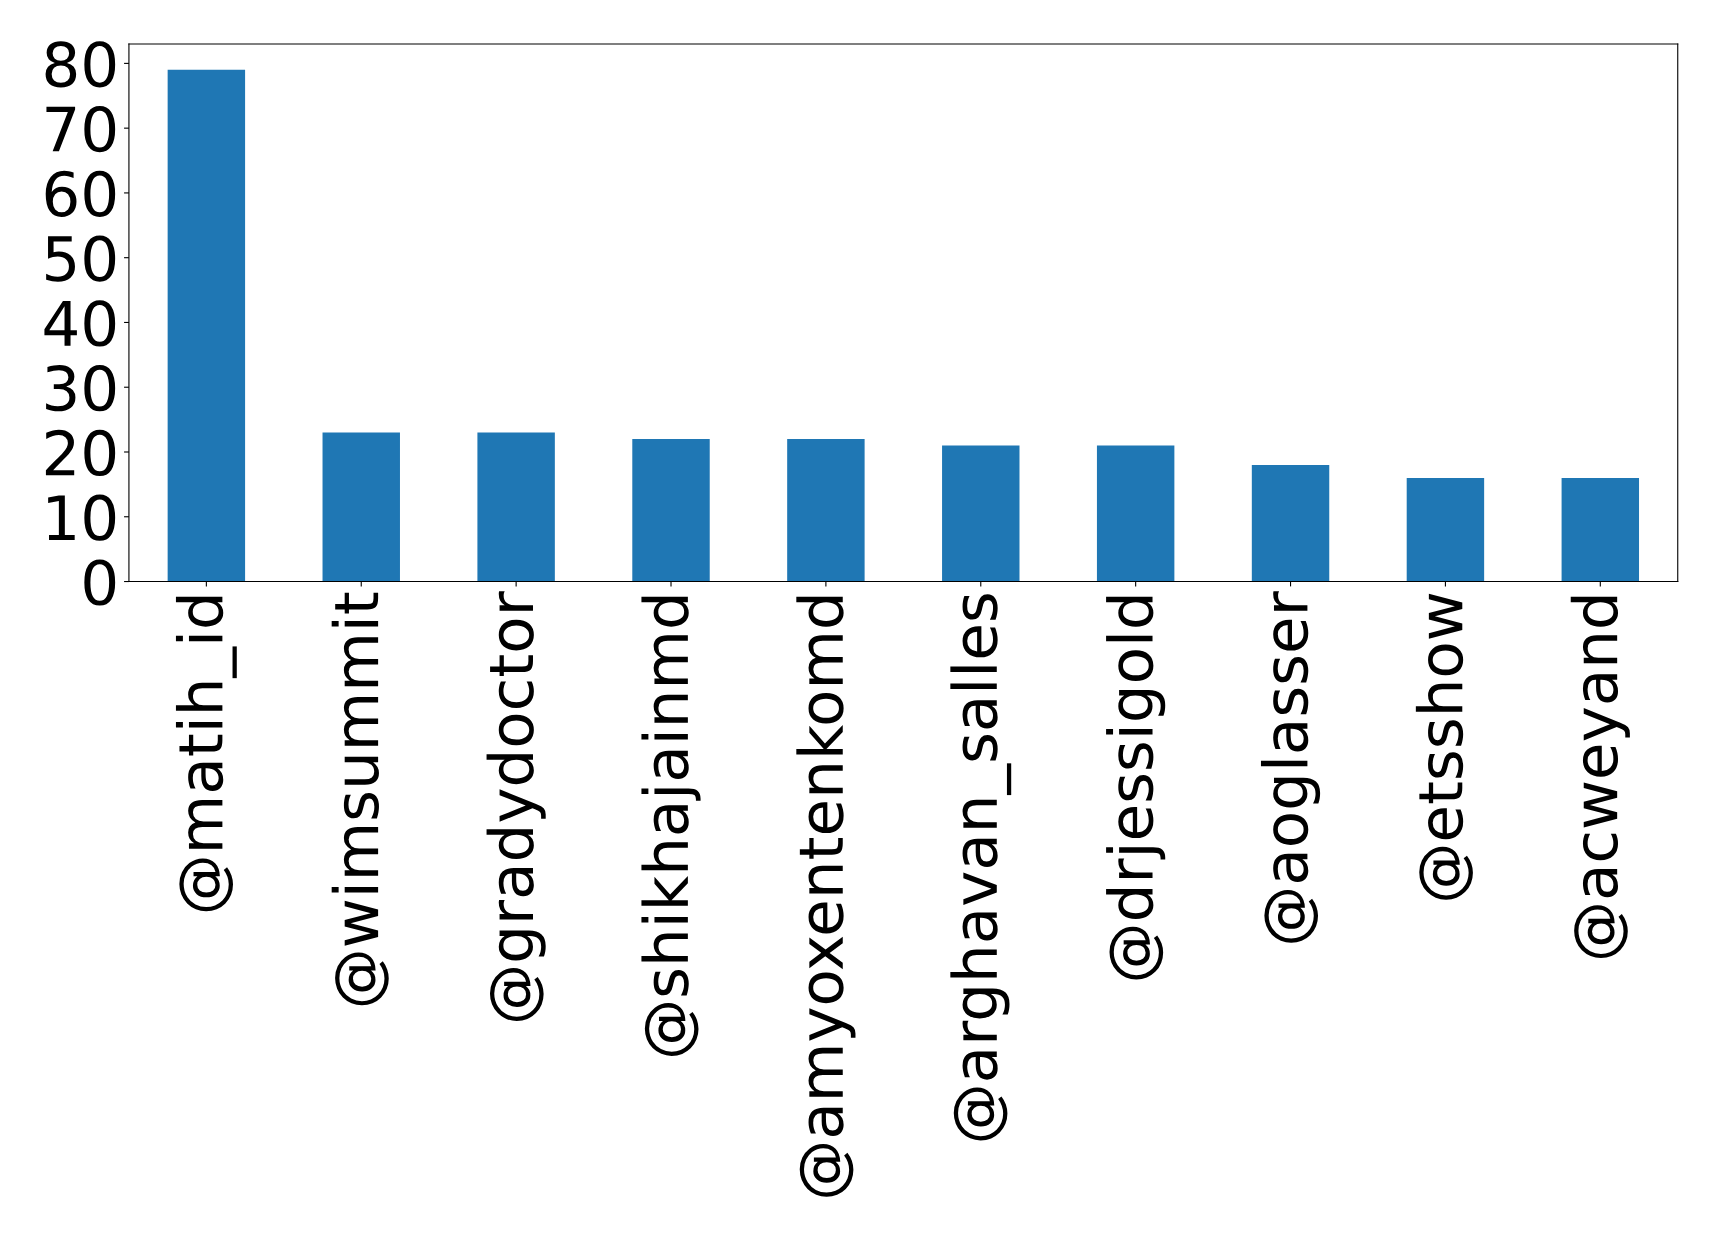 The width and height of the screenshot is (1719, 1256). What do you see at coordinates (80, 323) in the screenshot?
I see `y-tick-label: 40` at bounding box center [80, 323].